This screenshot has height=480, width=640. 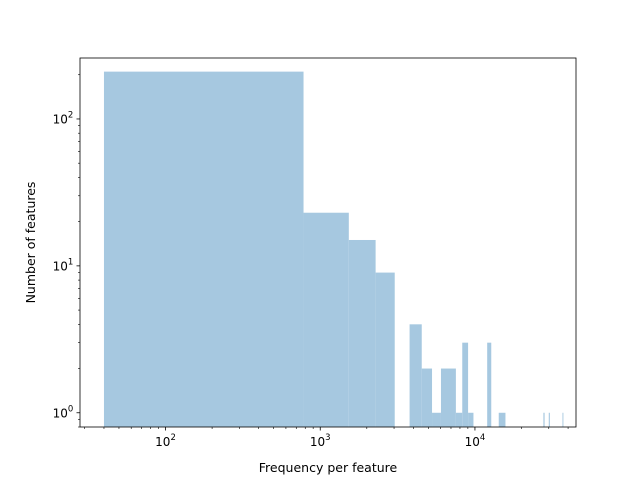 What do you see at coordinates (30, 243) in the screenshot?
I see `y-axis-label: Number of features` at bounding box center [30, 243].